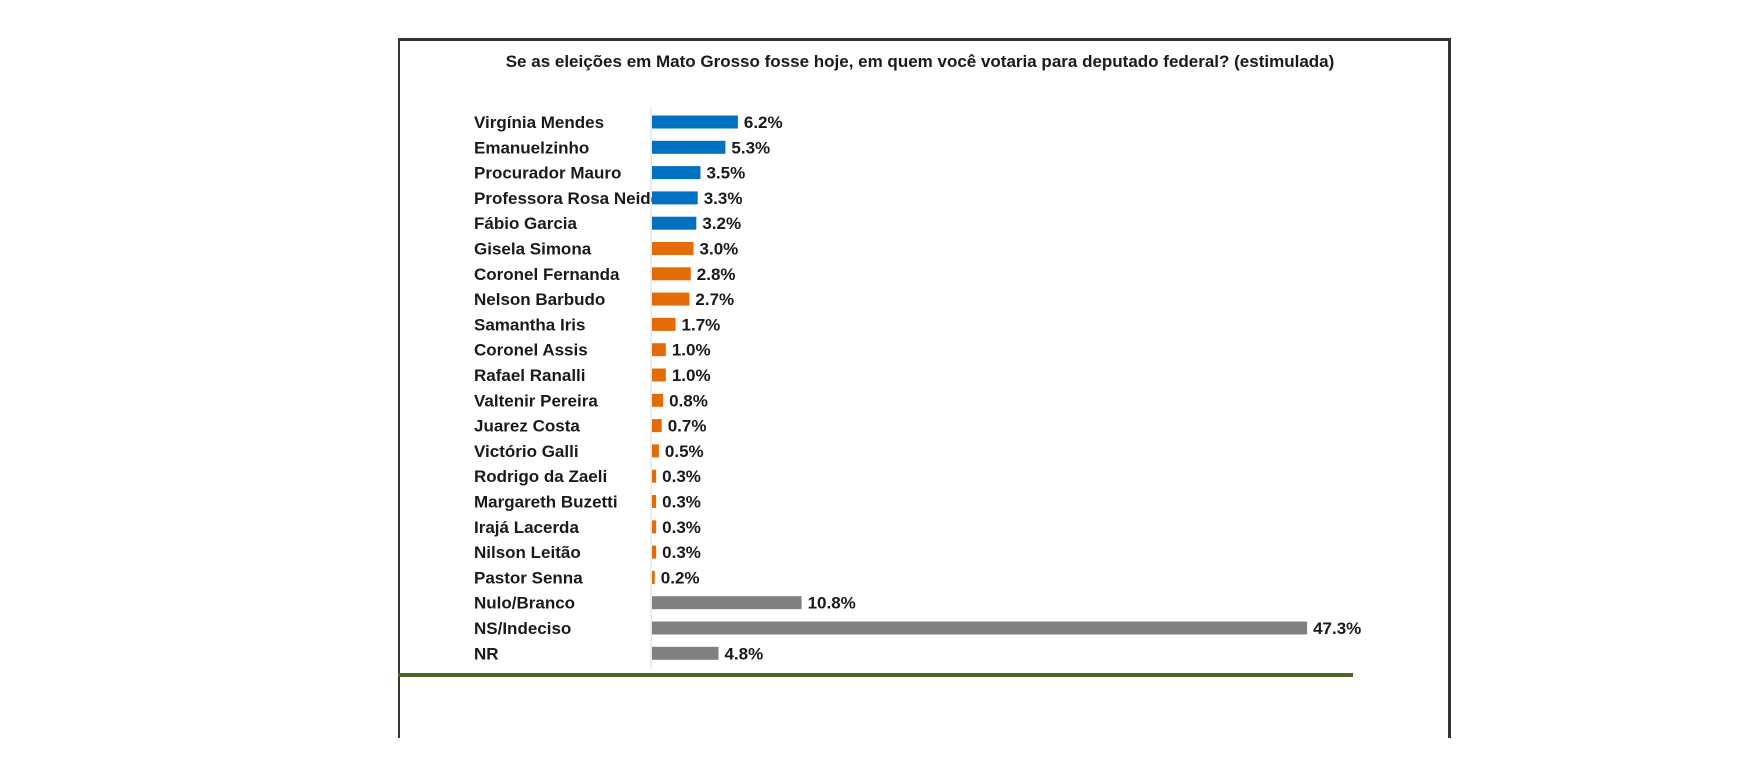  Describe the element at coordinates (524, 603) in the screenshot. I see `category-label: Nulo/Branco` at that location.